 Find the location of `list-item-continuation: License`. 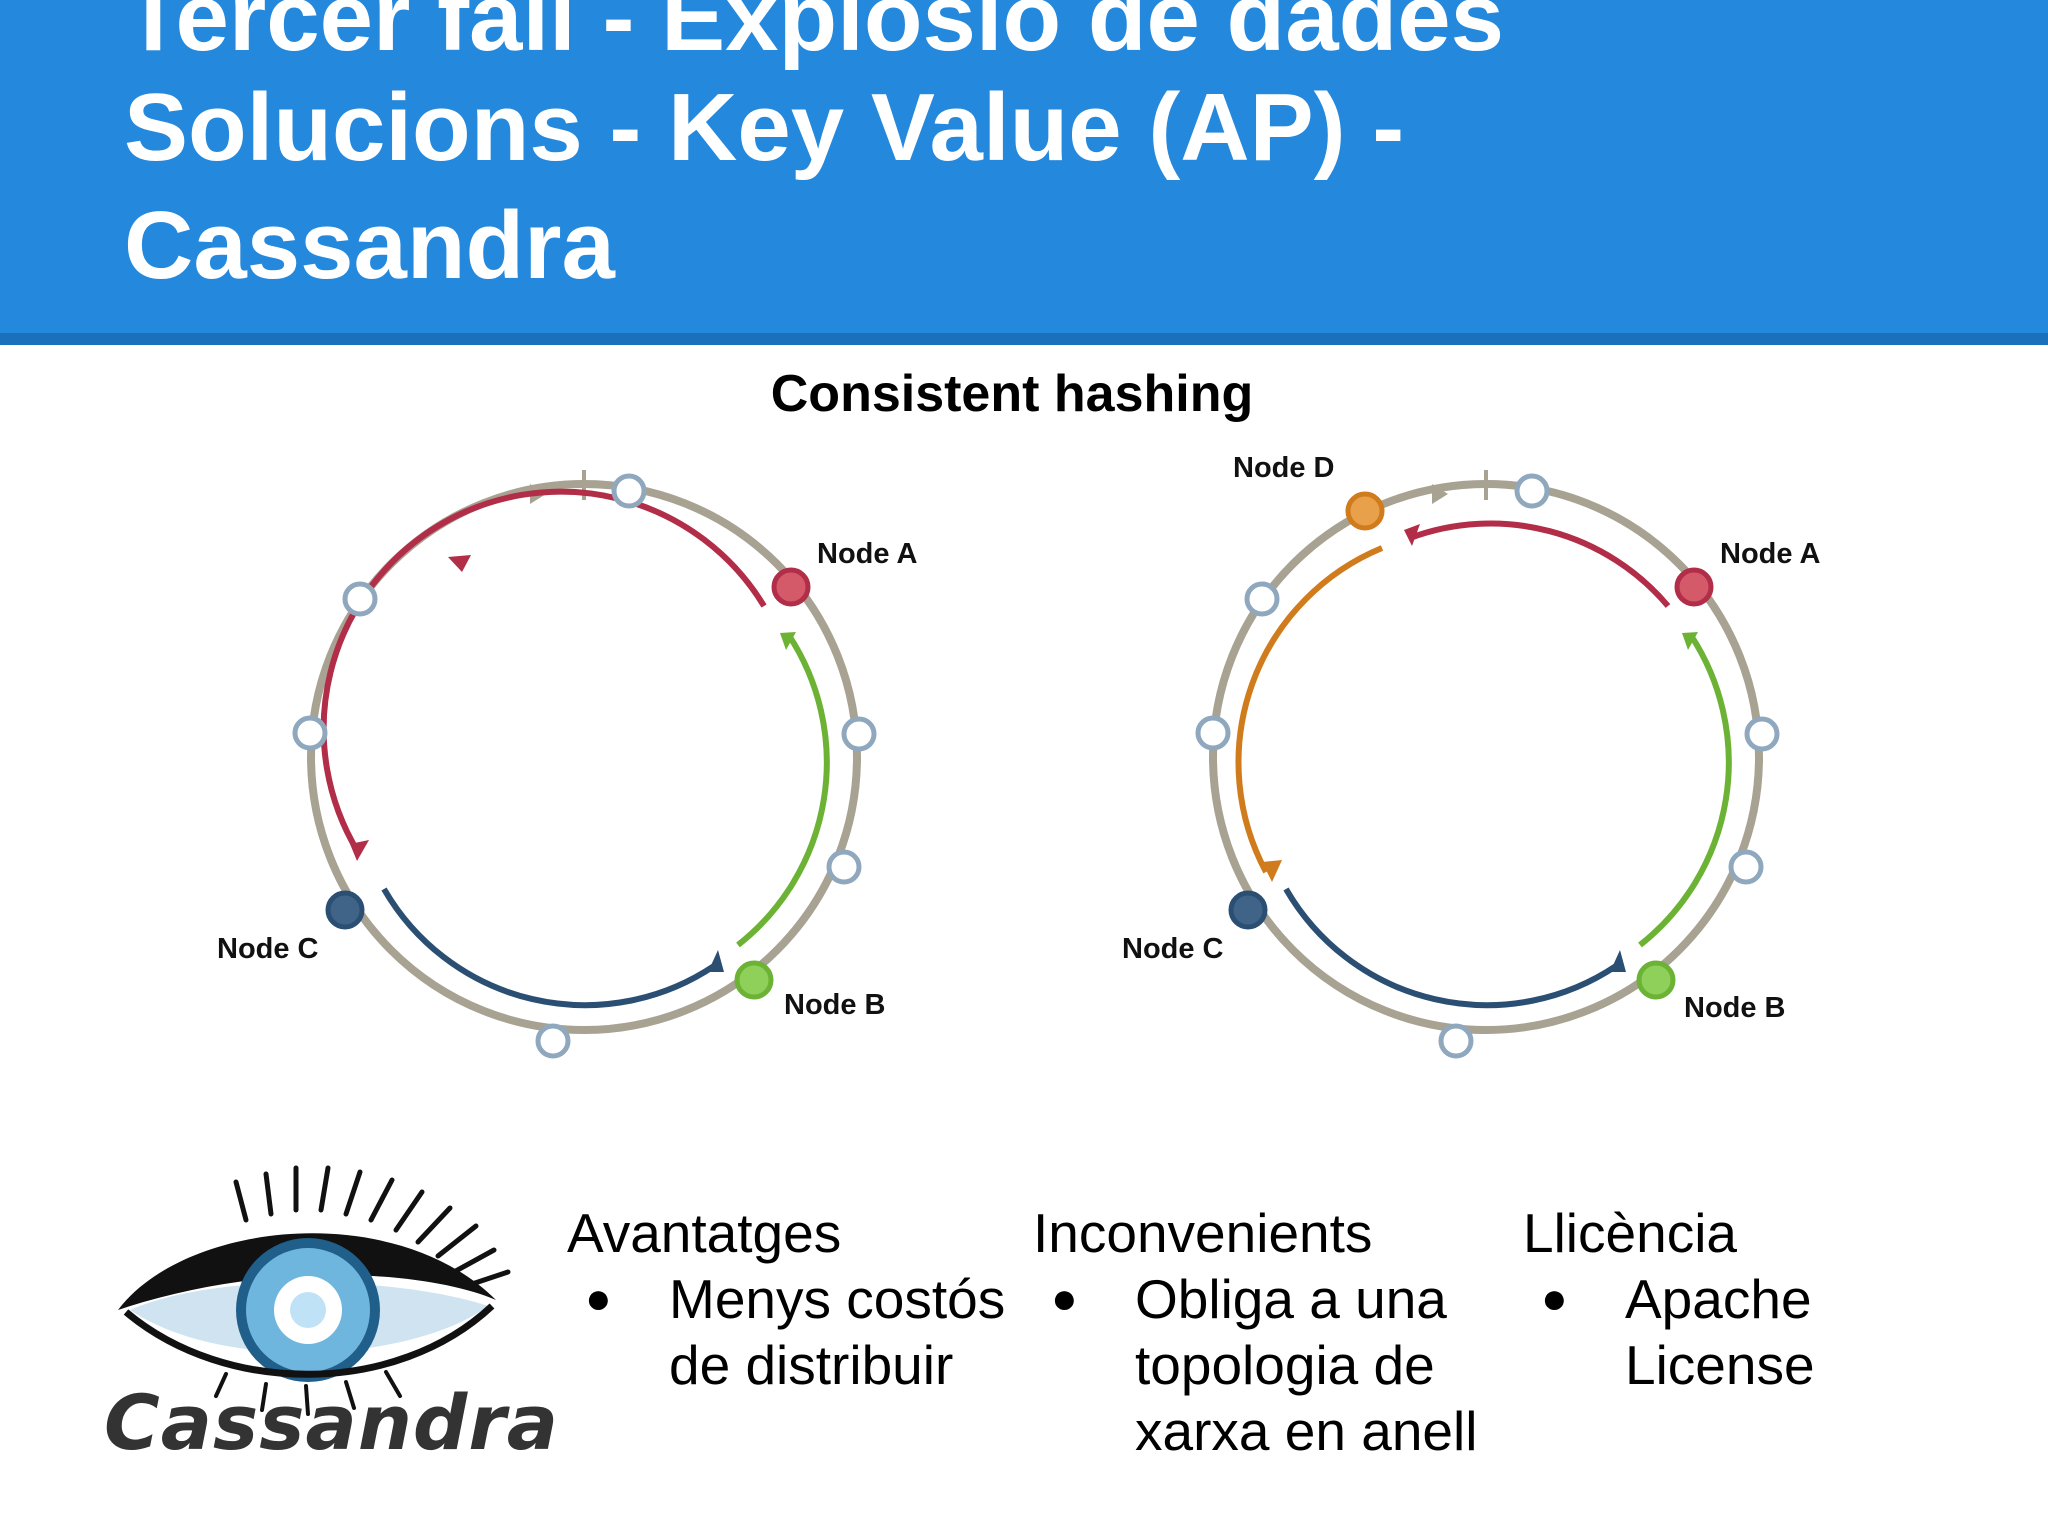

list-item-continuation: License is located at coordinates (1669, 1365).